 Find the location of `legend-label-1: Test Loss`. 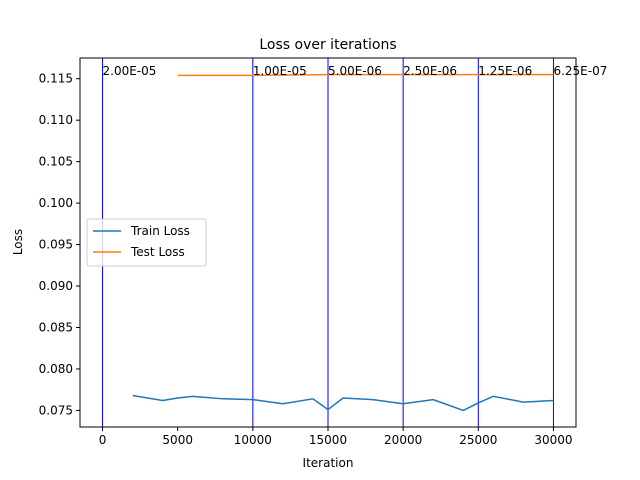

legend-label-1: Test Loss is located at coordinates (157, 252).